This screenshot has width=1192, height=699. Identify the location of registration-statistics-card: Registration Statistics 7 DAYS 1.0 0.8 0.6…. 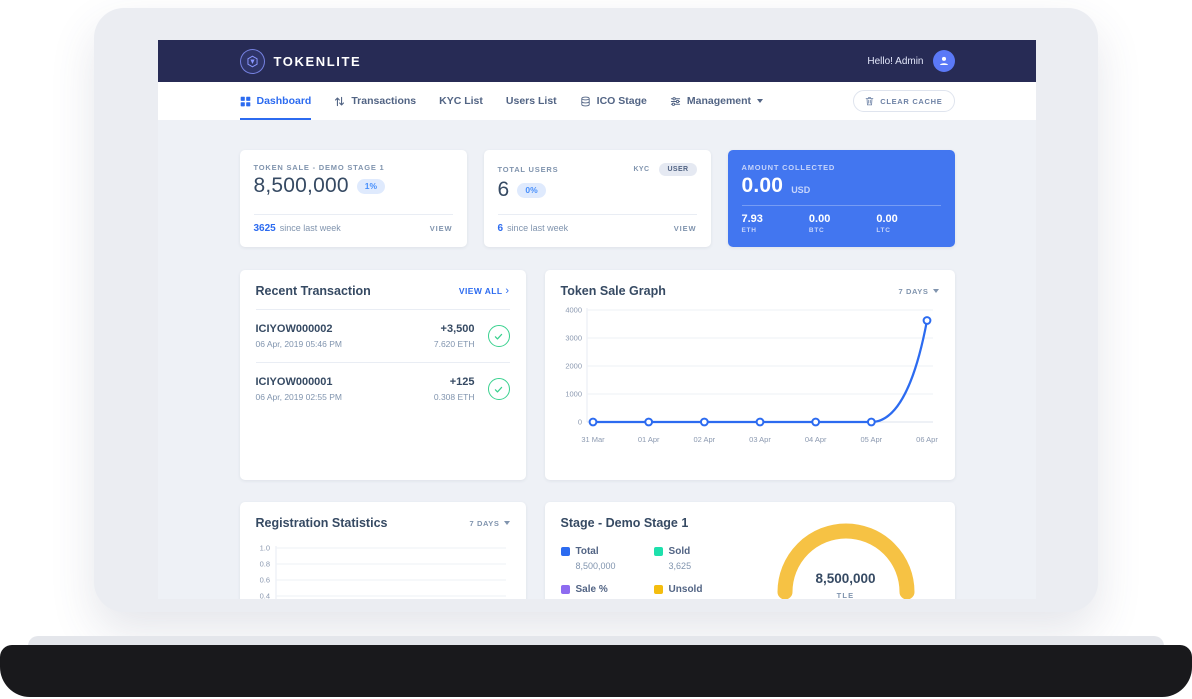
(382, 551).